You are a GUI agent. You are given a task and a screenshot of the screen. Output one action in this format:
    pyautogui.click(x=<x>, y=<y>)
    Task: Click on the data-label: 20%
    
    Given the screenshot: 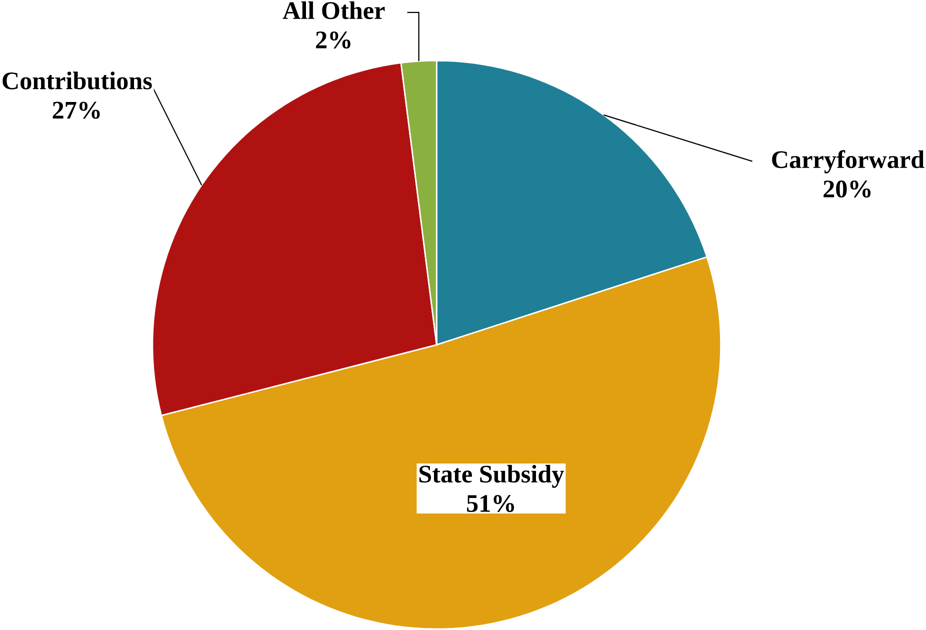 What is the action you would take?
    pyautogui.click(x=847, y=189)
    